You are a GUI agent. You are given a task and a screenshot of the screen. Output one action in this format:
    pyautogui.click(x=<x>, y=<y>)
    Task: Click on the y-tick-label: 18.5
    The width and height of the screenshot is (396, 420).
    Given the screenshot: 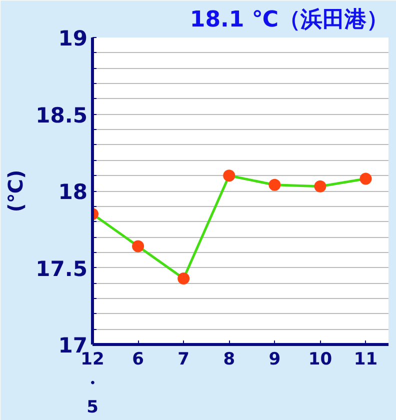 What is the action you would take?
    pyautogui.click(x=62, y=115)
    